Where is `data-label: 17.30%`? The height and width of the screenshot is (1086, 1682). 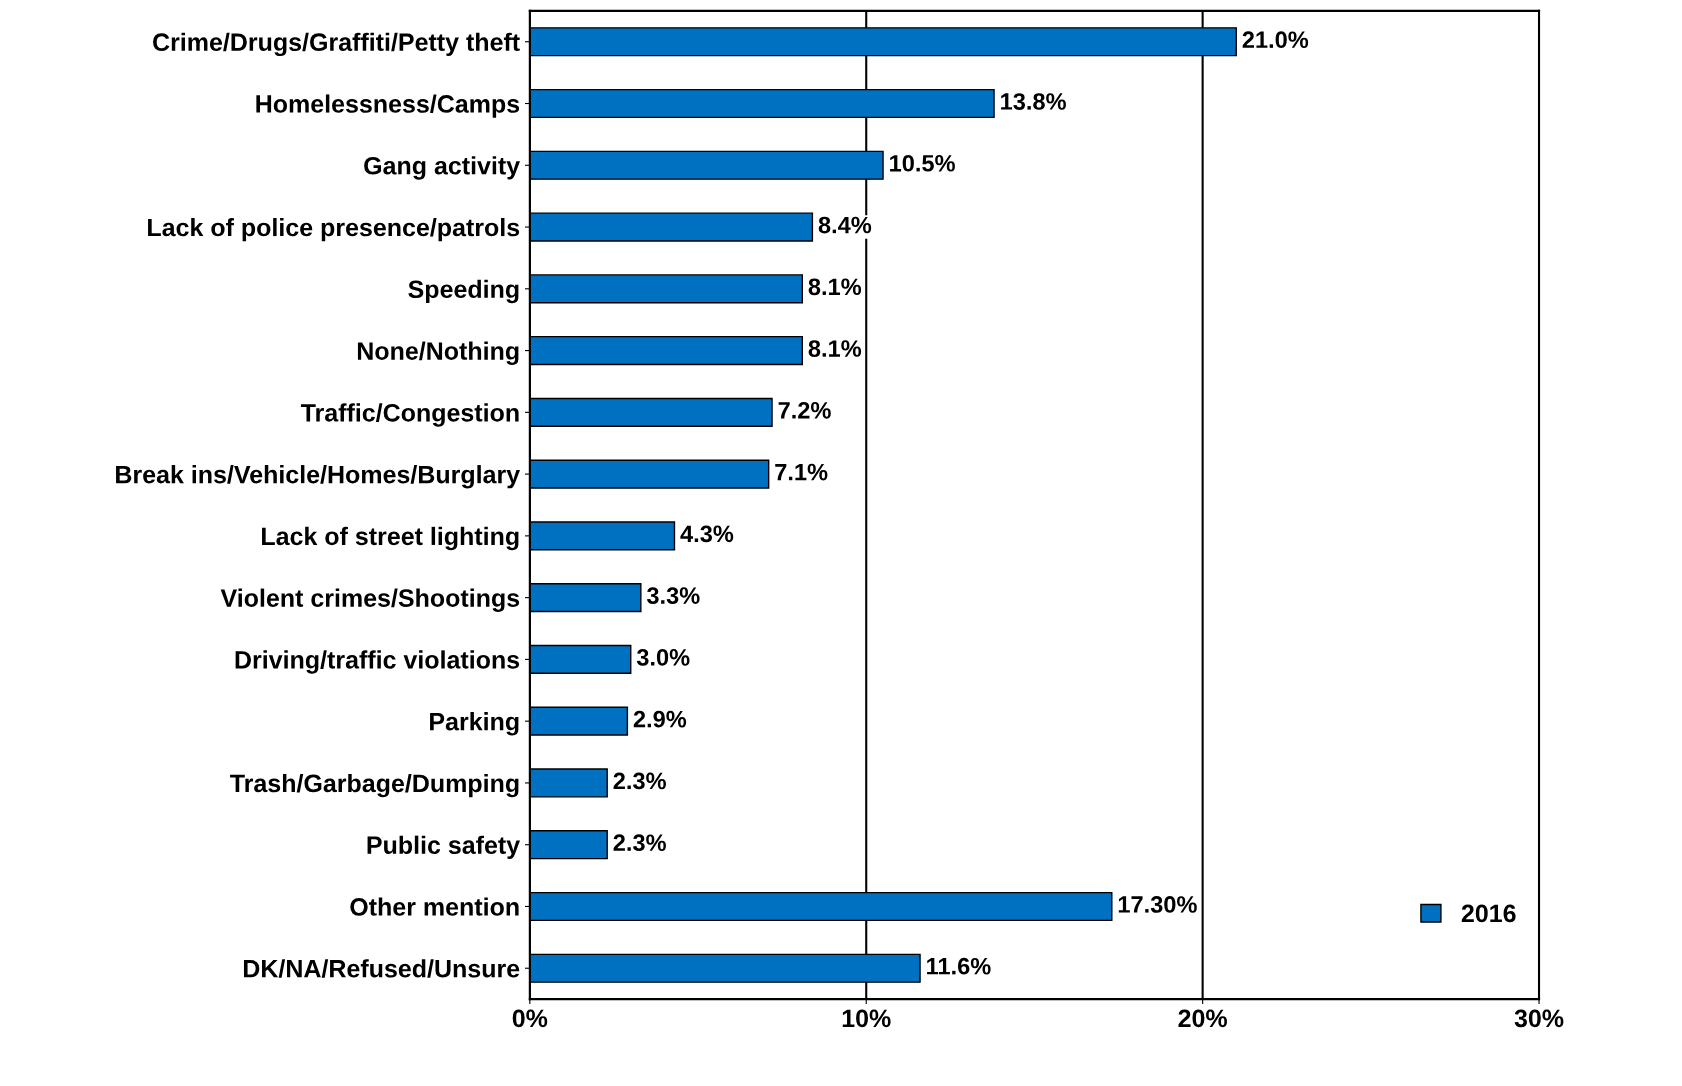
data-label: 17.30% is located at coordinates (1157, 904).